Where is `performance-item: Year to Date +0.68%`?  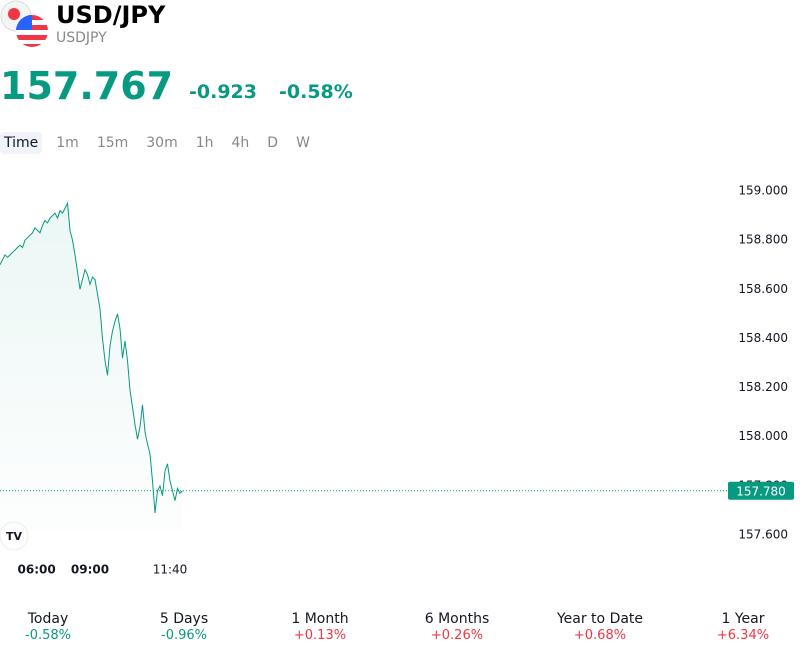
performance-item: Year to Date +0.68% is located at coordinates (600, 627).